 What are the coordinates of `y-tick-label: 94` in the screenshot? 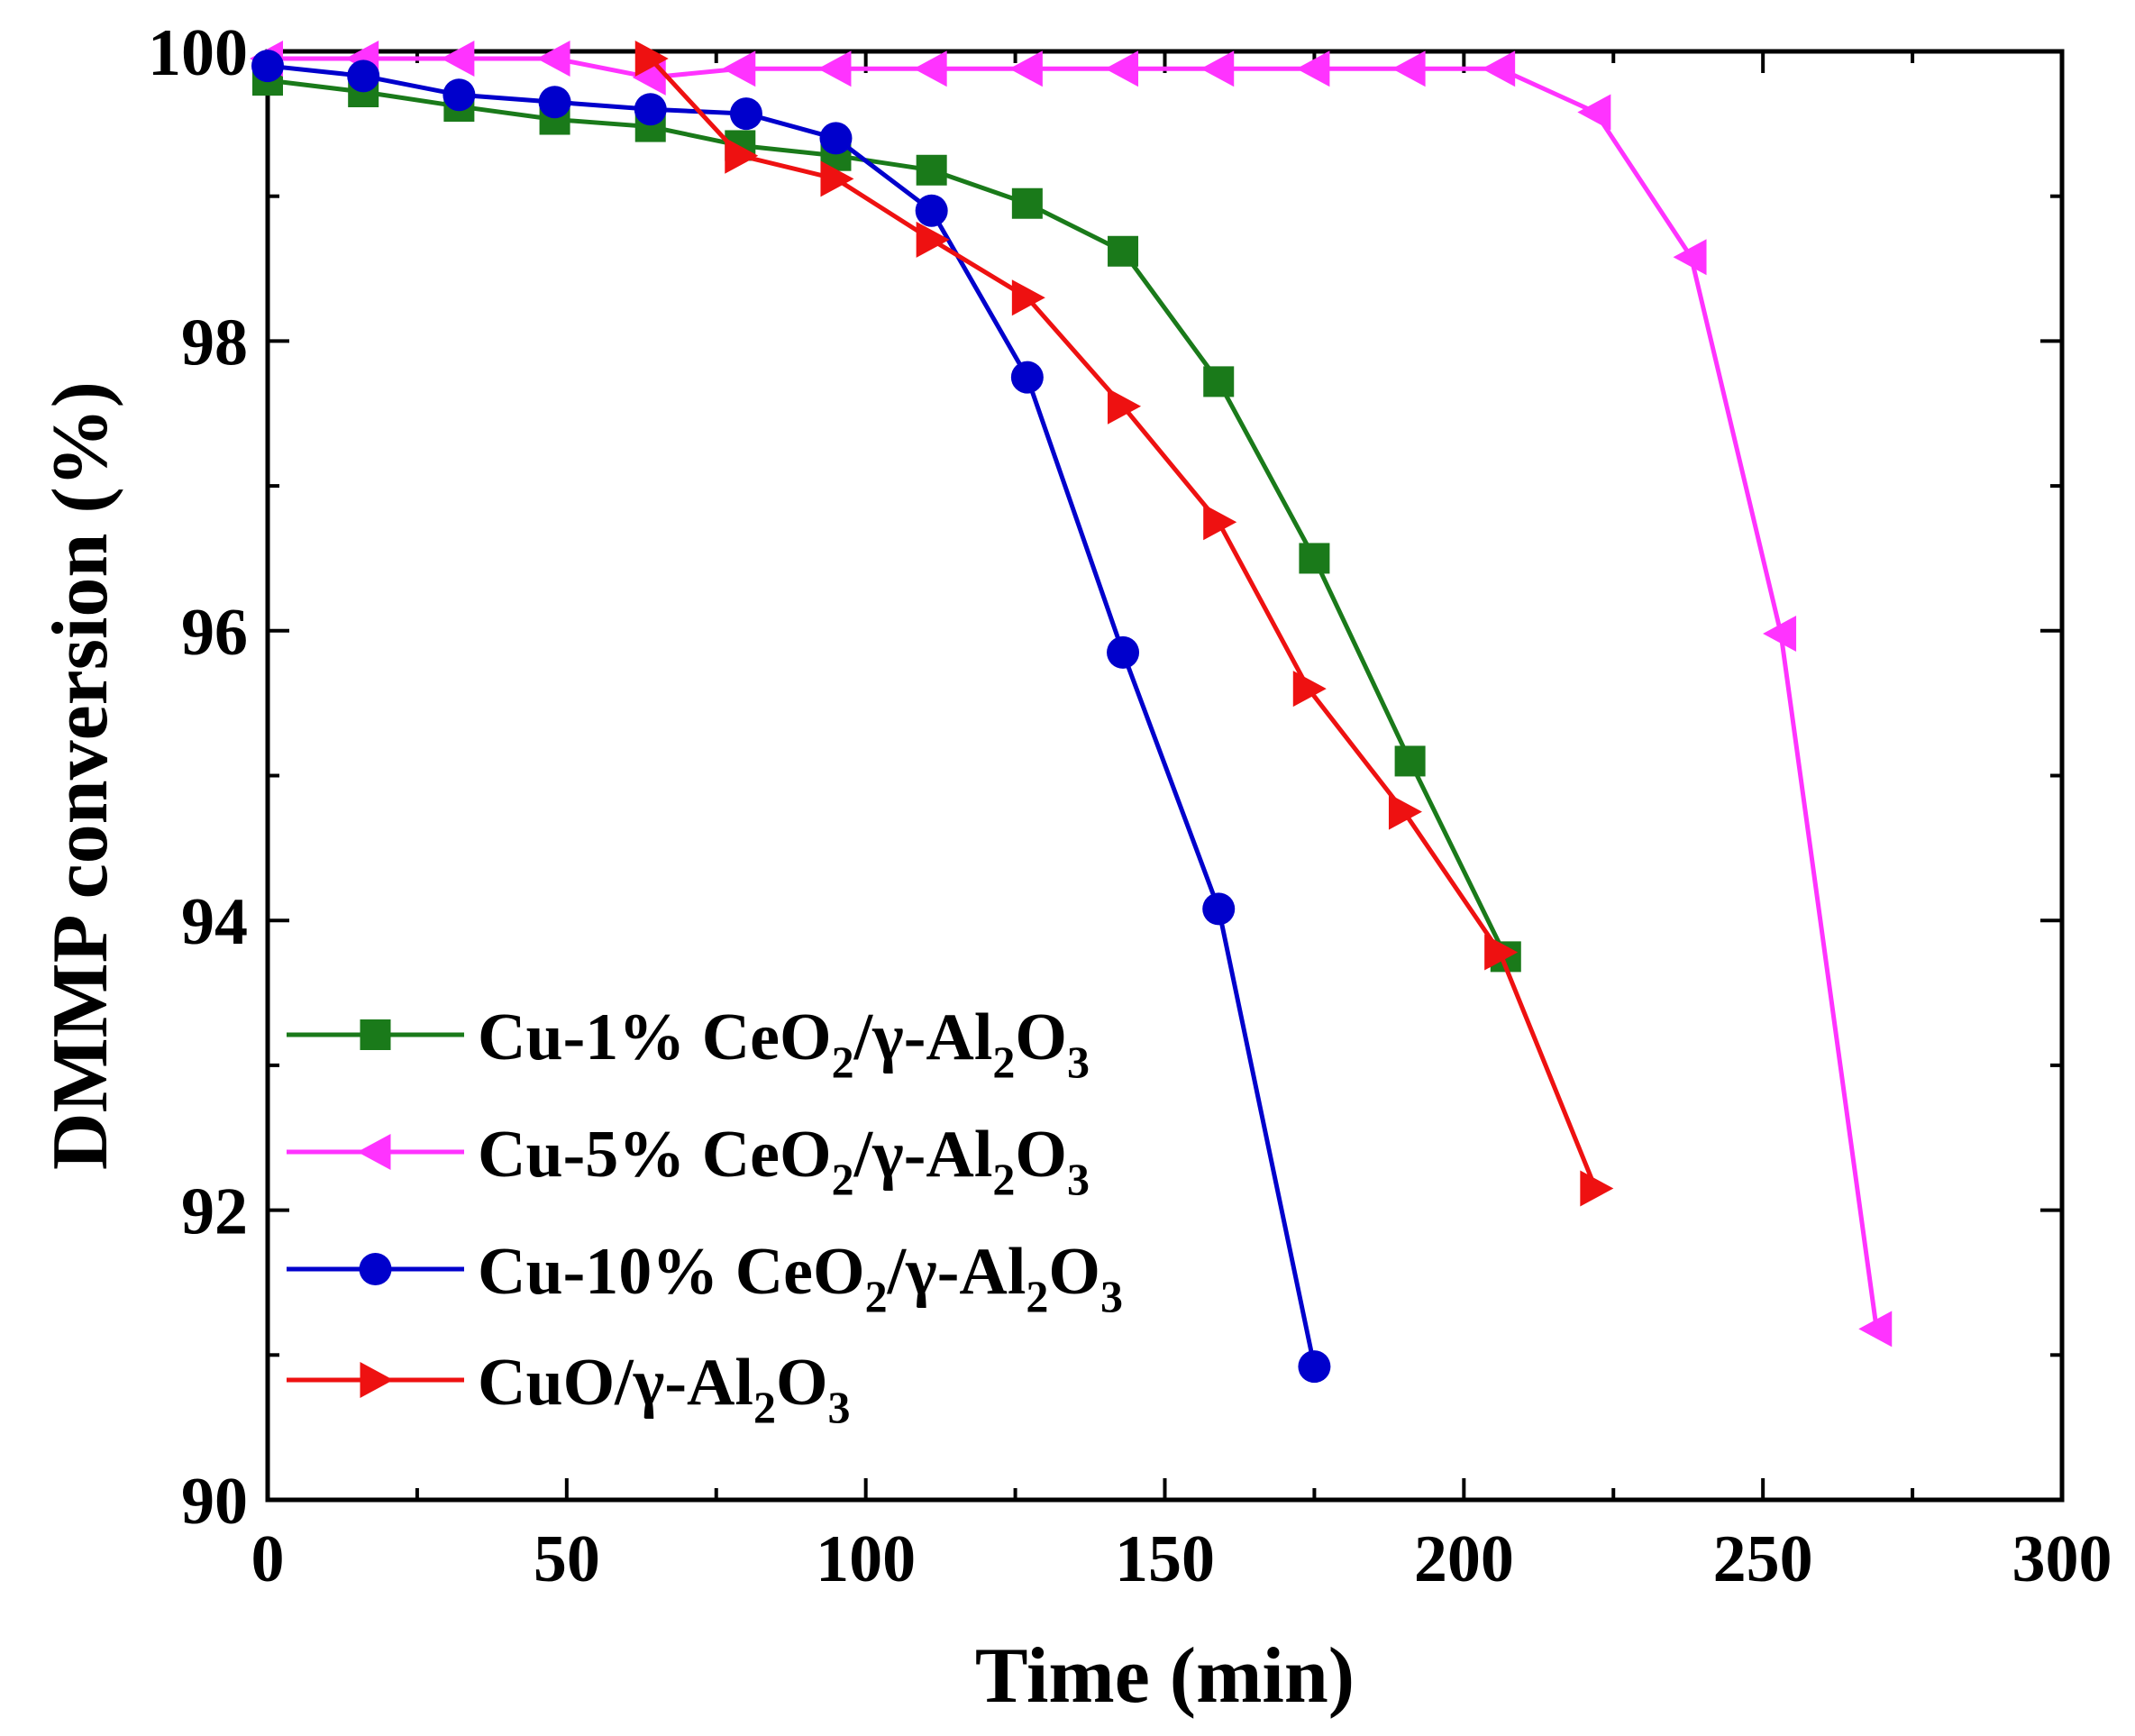 It's located at (214, 922).